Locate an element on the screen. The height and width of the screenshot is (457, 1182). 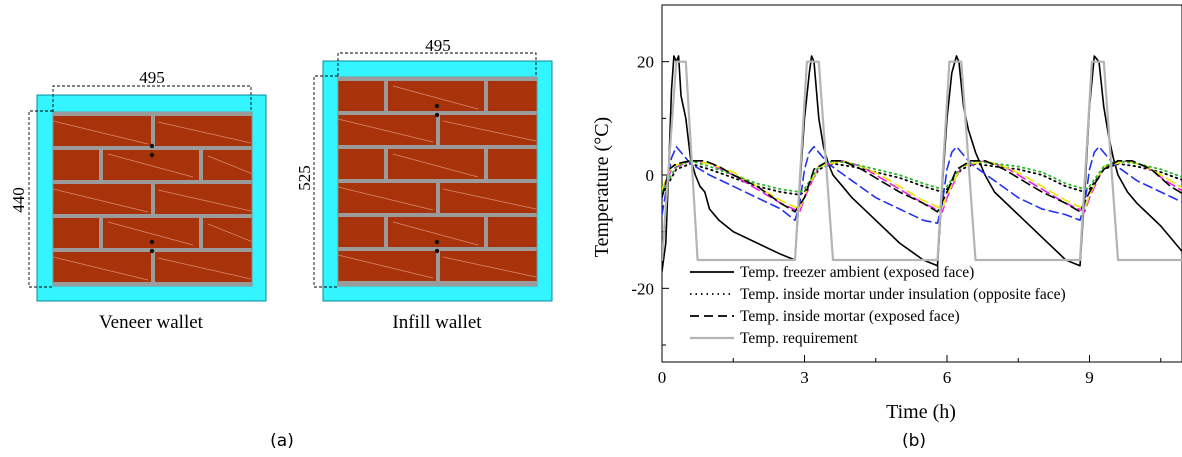
x-tick-label: 6 is located at coordinates (947, 377).